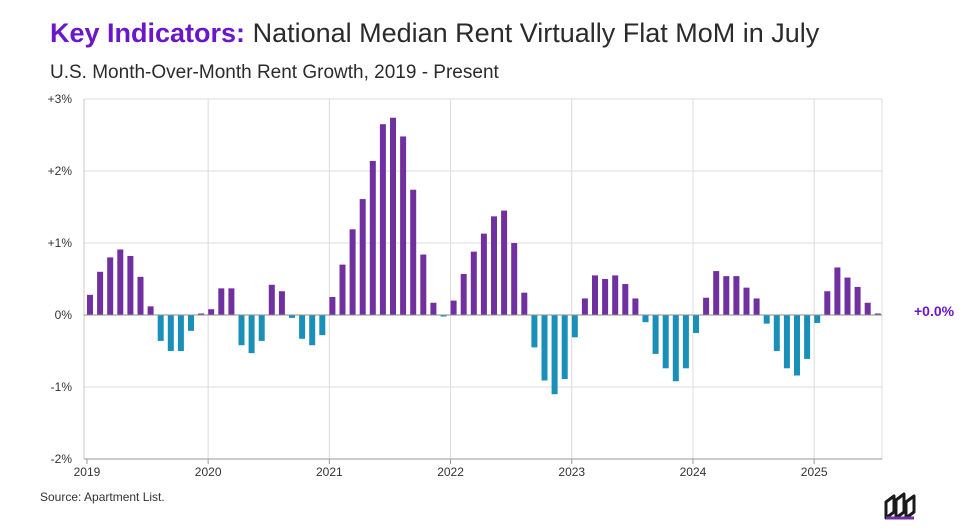  What do you see at coordinates (814, 472) in the screenshot?
I see `x-tick-label: 2025` at bounding box center [814, 472].